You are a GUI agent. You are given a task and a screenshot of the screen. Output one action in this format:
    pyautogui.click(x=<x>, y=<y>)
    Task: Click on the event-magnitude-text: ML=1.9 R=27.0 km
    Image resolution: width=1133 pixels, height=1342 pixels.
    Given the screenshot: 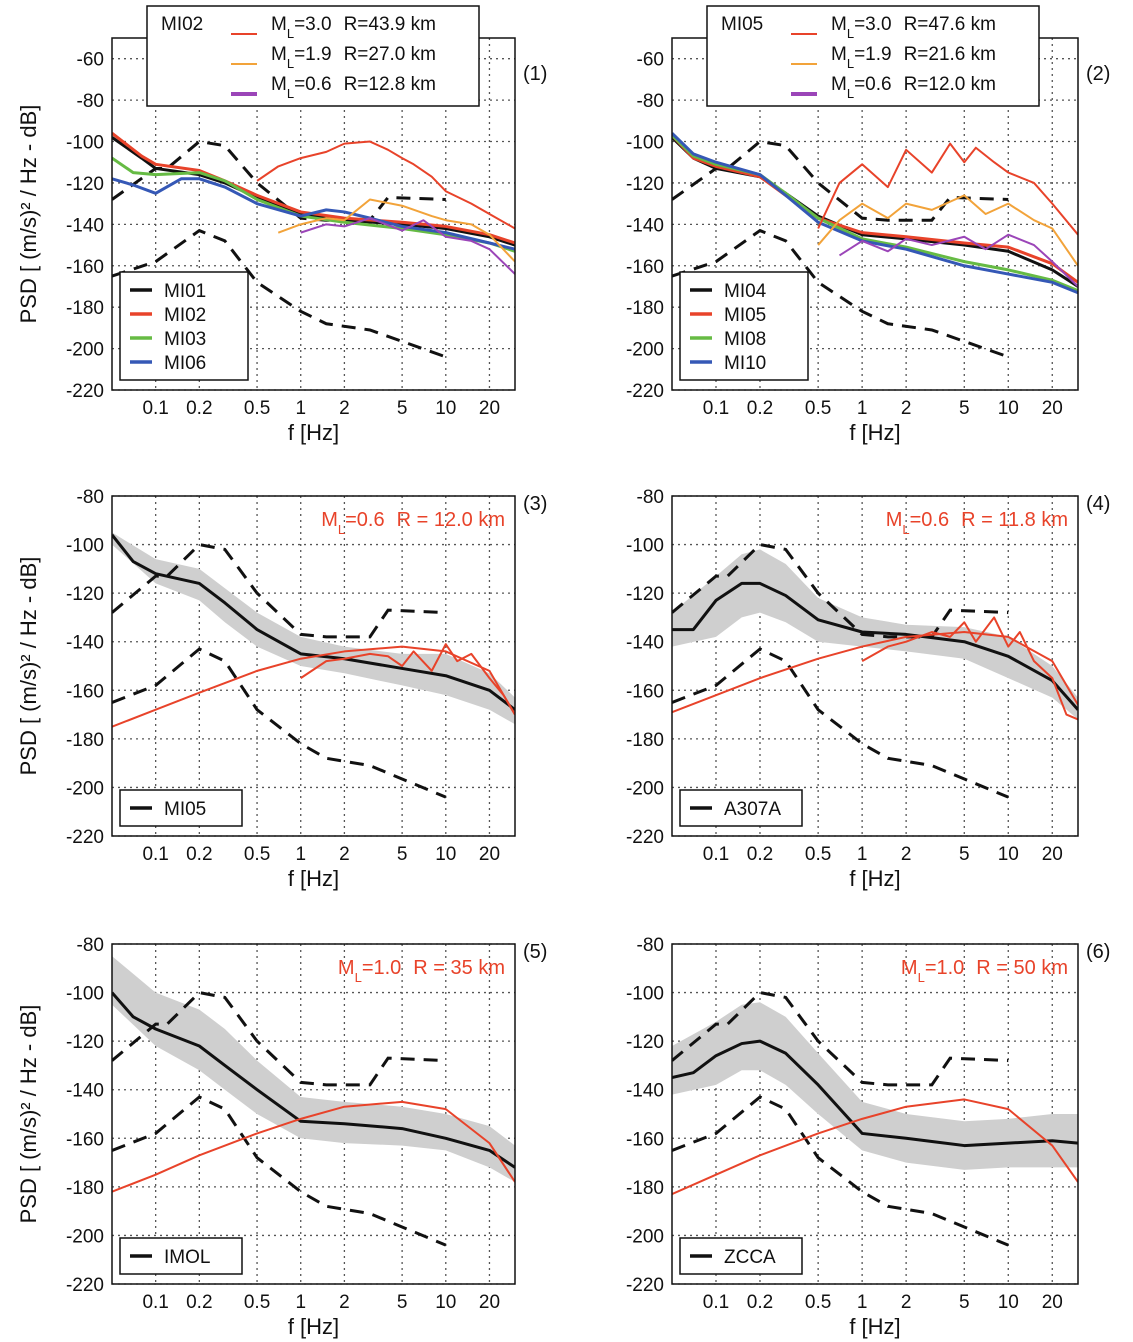 What is the action you would take?
    pyautogui.click(x=353, y=57)
    